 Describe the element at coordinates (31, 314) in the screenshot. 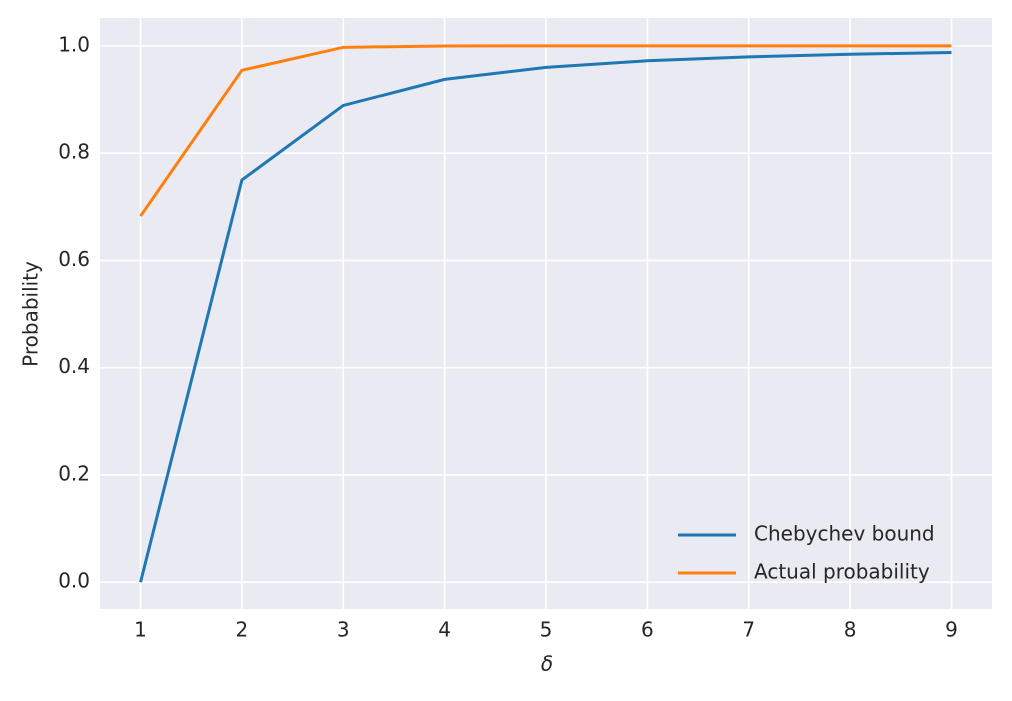

I see `y-axis-label: Probability` at that location.